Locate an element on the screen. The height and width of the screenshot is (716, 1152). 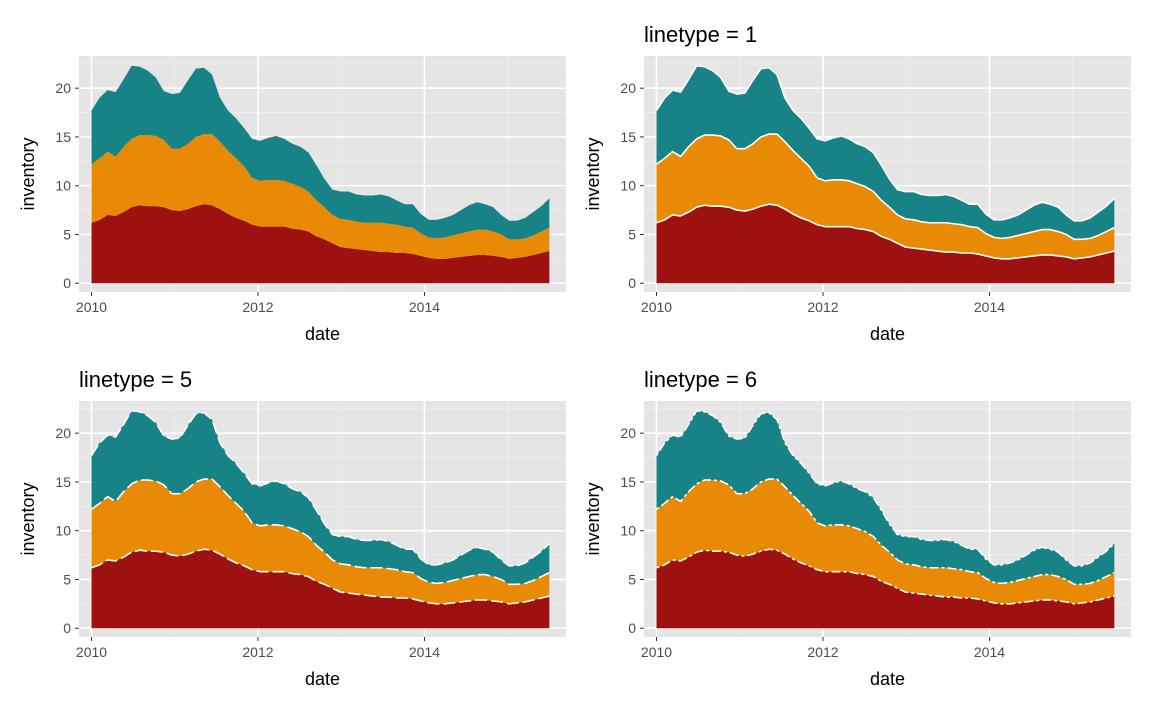
panel-title: linetype = 1 is located at coordinates (700, 34).